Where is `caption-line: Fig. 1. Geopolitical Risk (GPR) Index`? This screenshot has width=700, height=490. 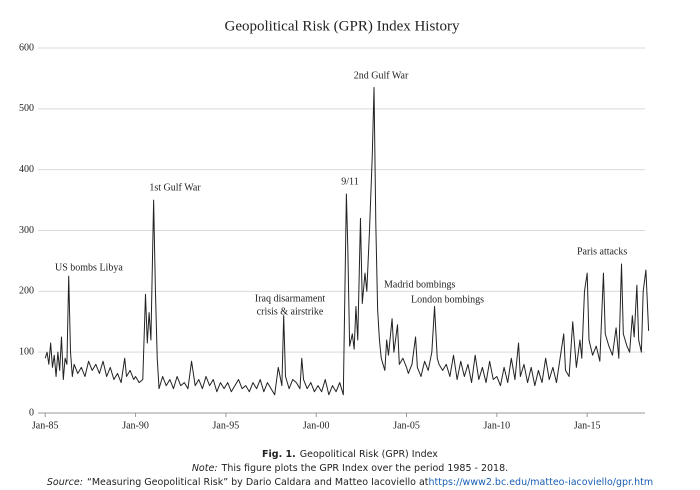
caption-line: Fig. 1. Geopolitical Risk (GPR) Index is located at coordinates (350, 455).